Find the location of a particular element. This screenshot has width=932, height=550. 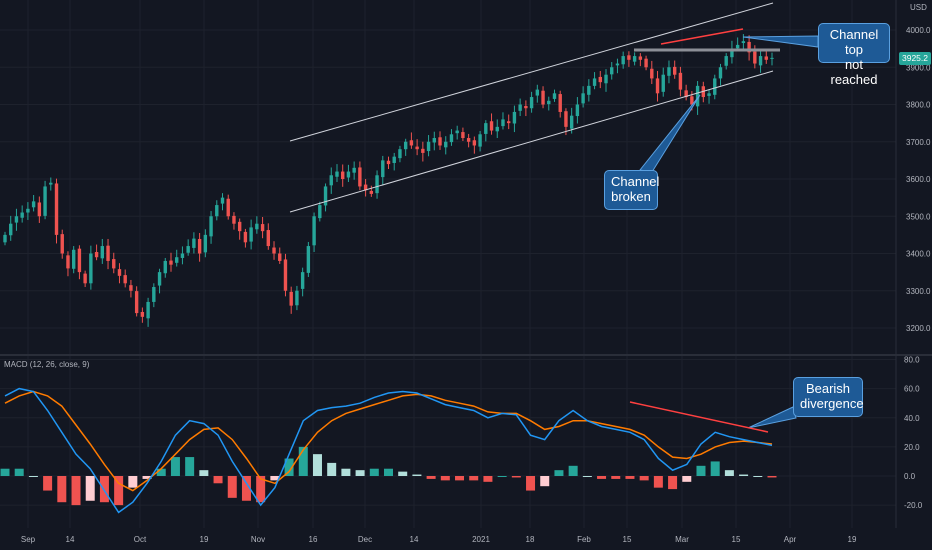

currency-label: USD is located at coordinates (918, 7).